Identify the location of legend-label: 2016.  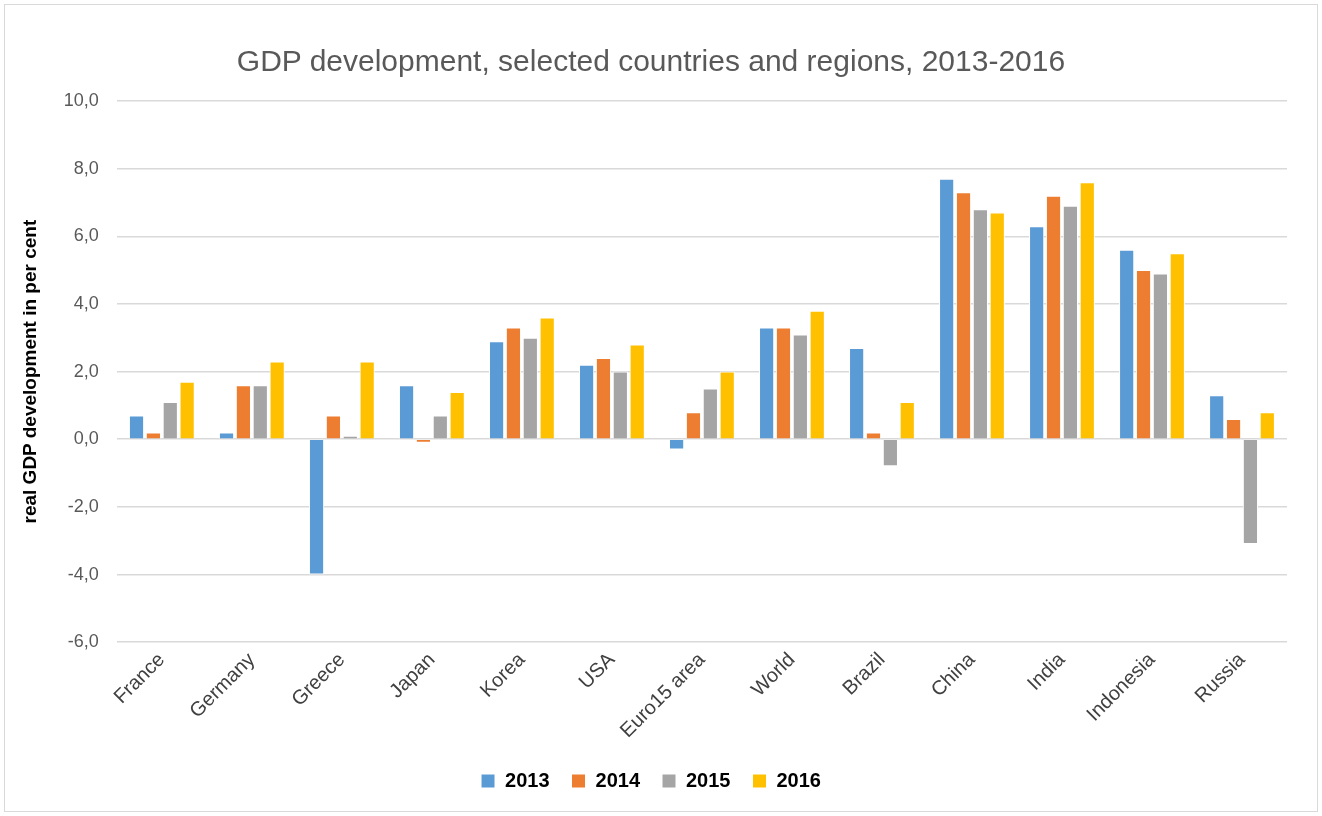
(798, 779).